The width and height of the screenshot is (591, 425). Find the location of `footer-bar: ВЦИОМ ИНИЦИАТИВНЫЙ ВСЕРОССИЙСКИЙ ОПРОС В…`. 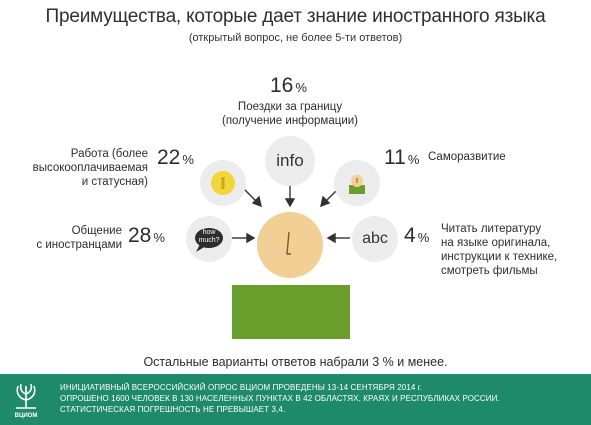

footer-bar: ВЦИОМ ИНИЦИАТИВНЫЙ ВСЕРОССИЙСКИЙ ОПРОС В… is located at coordinates (295, 399).